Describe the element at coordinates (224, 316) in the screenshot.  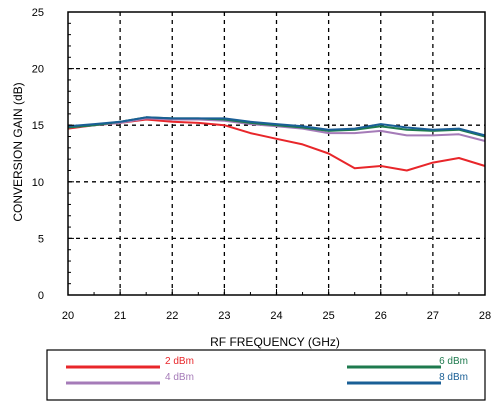
I see `x-tick-label: 23` at that location.